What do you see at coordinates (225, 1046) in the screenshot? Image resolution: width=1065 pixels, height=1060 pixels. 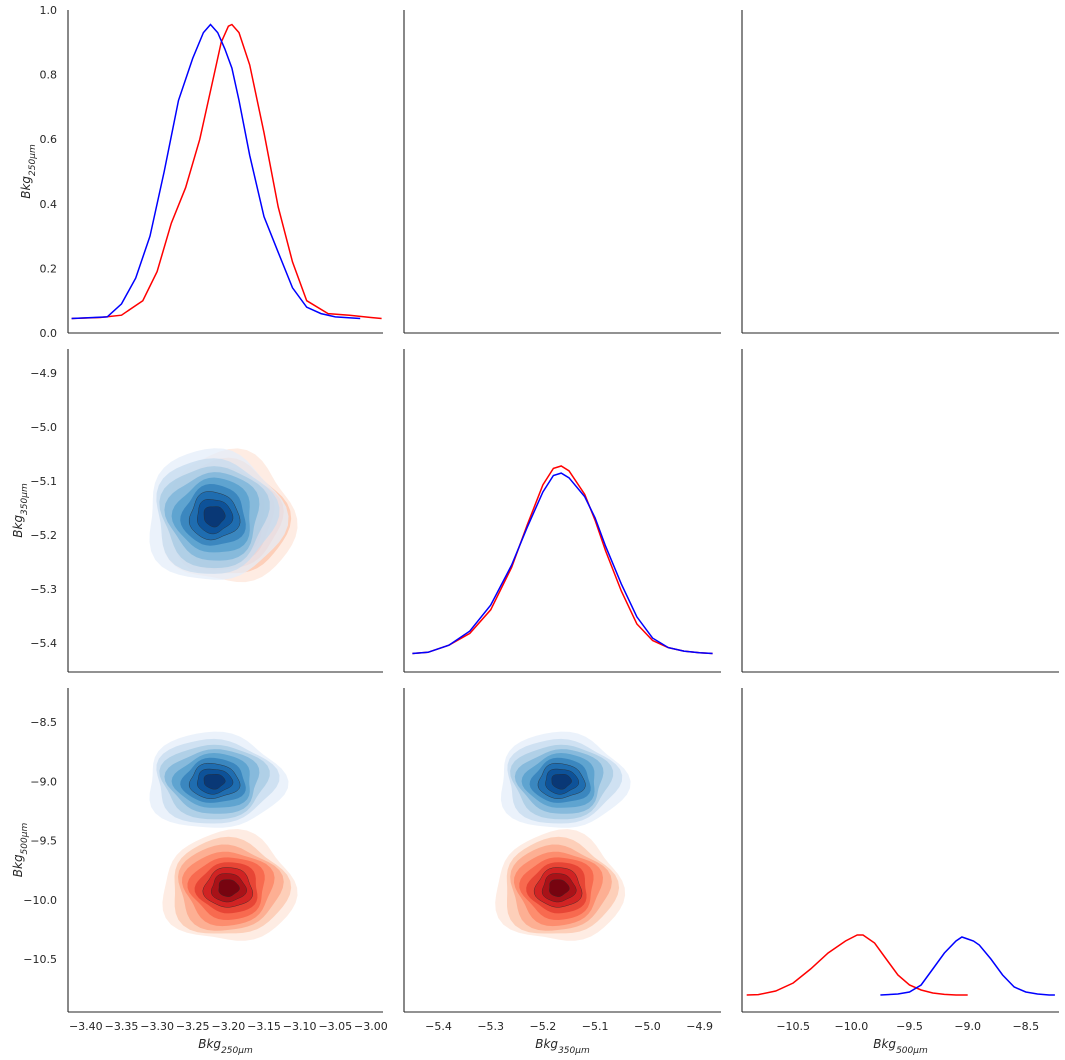 I see `x-axis-label: Bkg250μm` at bounding box center [225, 1046].